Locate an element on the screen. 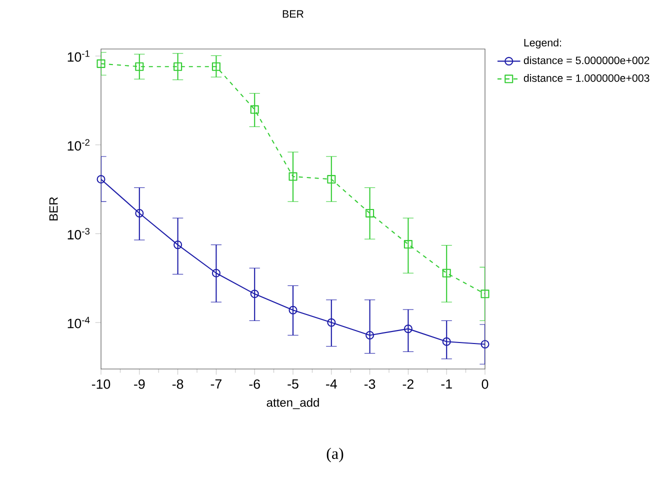  x-tick-label: -5 is located at coordinates (293, 384).